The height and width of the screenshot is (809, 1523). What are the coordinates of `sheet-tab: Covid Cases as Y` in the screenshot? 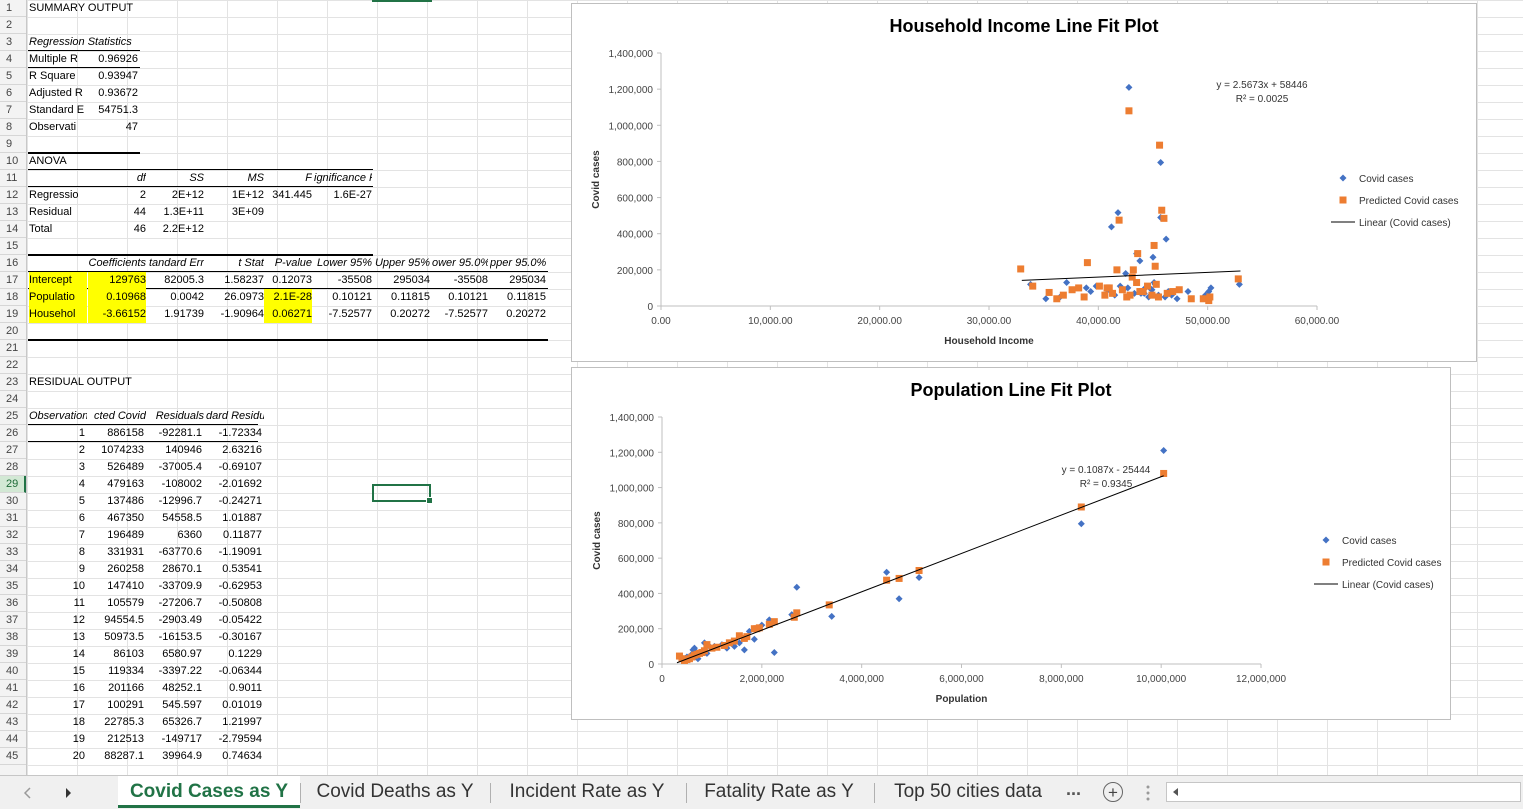 It's located at (209, 792).